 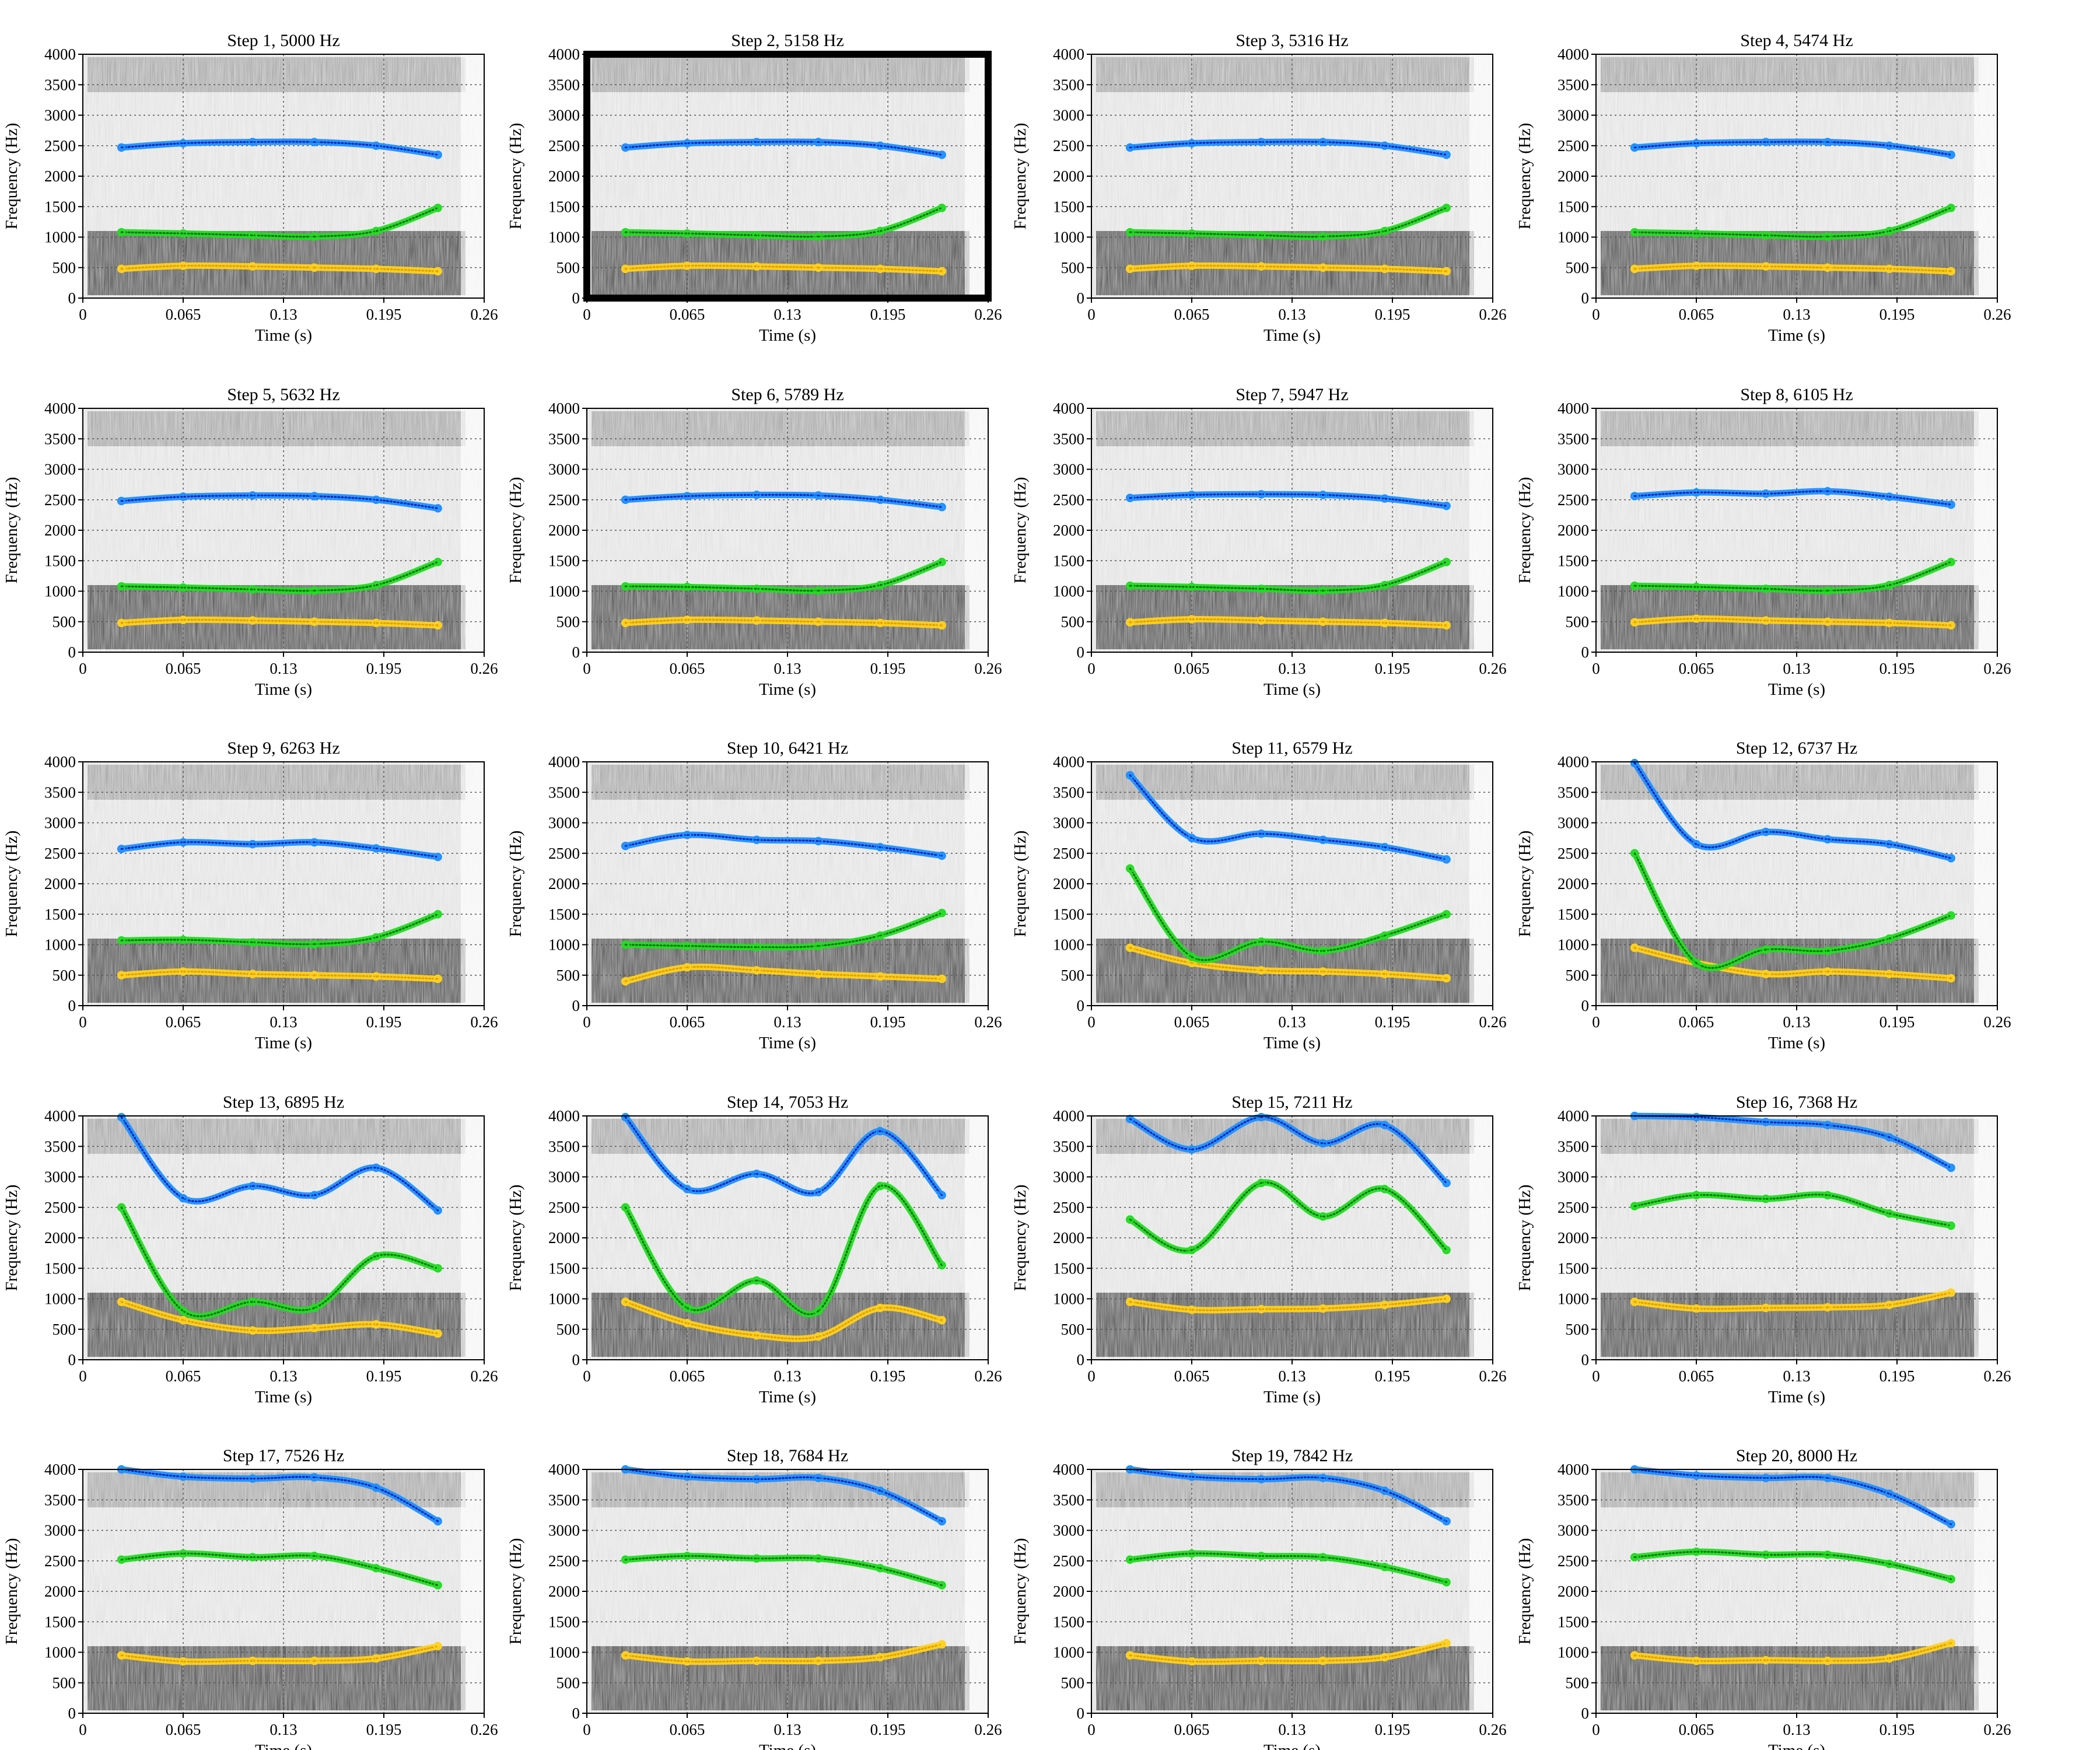 What do you see at coordinates (60, 1299) in the screenshot?
I see `y-tick-label: 1000` at bounding box center [60, 1299].